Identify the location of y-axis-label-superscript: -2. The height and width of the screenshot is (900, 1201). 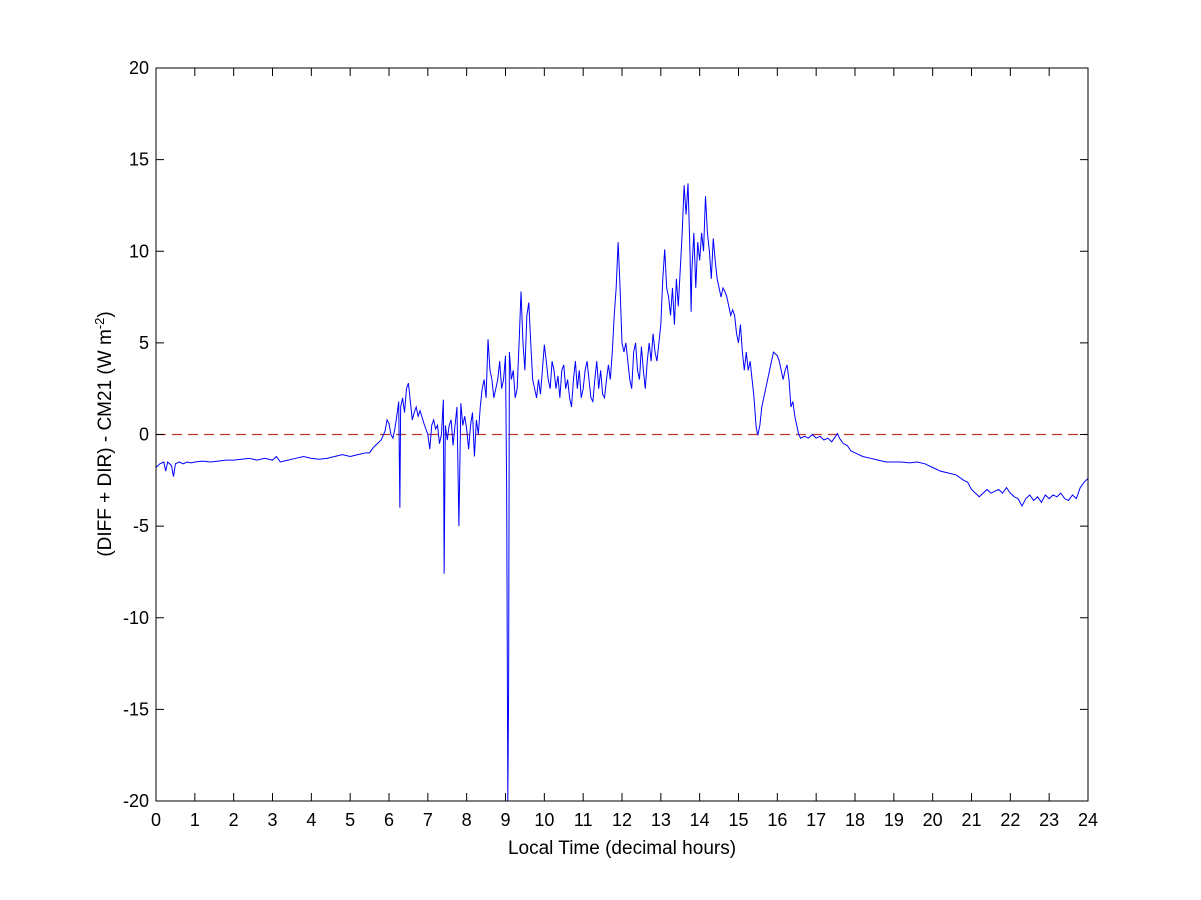
(99, 324).